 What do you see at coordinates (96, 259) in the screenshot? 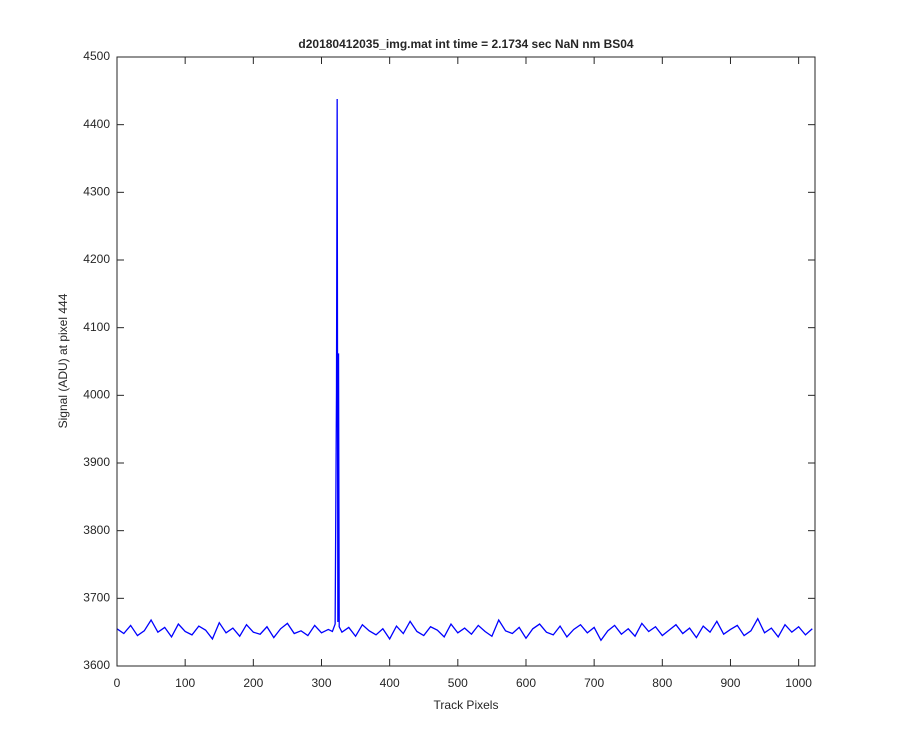
I see `y-tick-label: 4200` at bounding box center [96, 259].